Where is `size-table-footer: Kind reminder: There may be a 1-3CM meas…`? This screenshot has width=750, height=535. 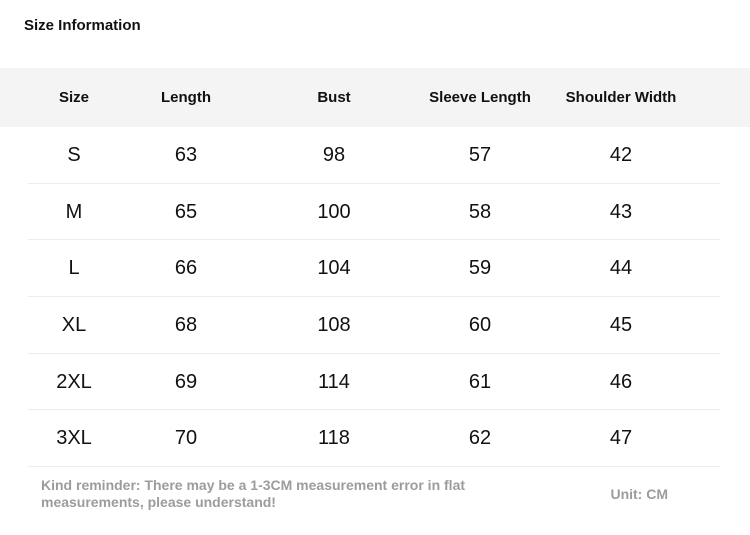
size-table-footer: Kind reminder: There may be a 1-3CM meas… is located at coordinates (375, 489).